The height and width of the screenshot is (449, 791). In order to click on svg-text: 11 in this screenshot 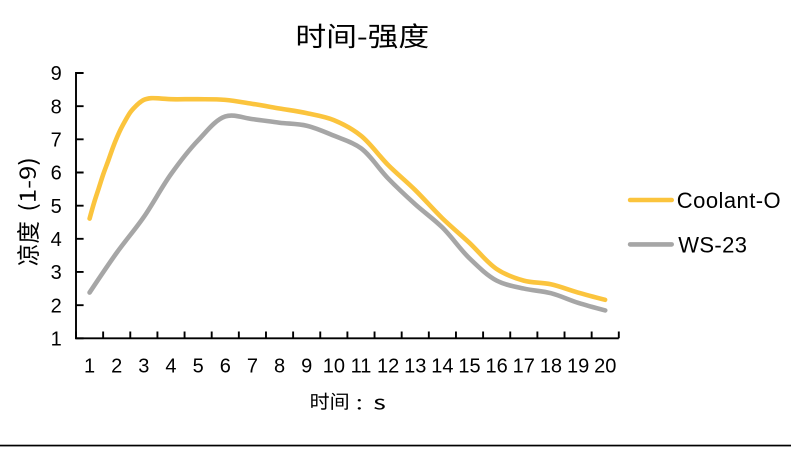, I will do `click(361, 367)`.